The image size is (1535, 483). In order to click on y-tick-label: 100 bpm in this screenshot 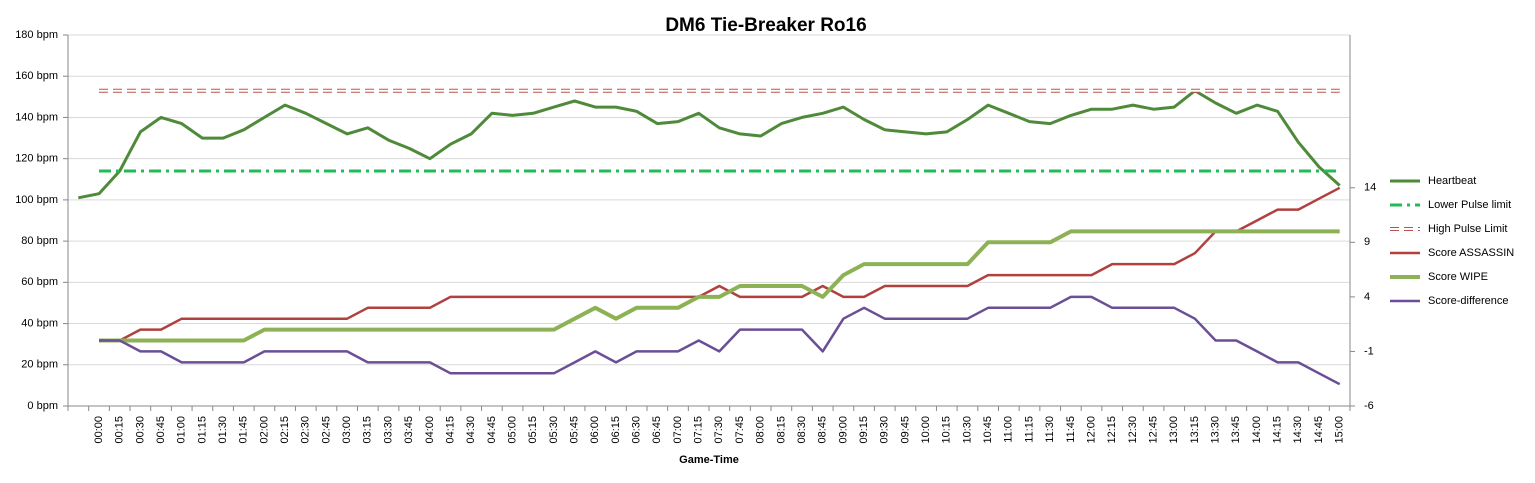, I will do `click(36, 200)`.